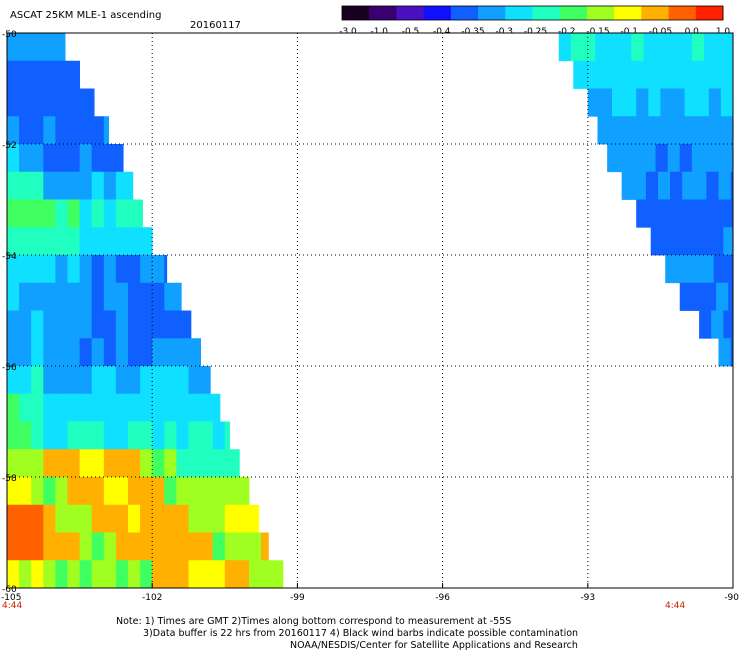 This screenshot has width=740, height=654. I want to click on colorbar-tick-label: -1.0, so click(379, 32).